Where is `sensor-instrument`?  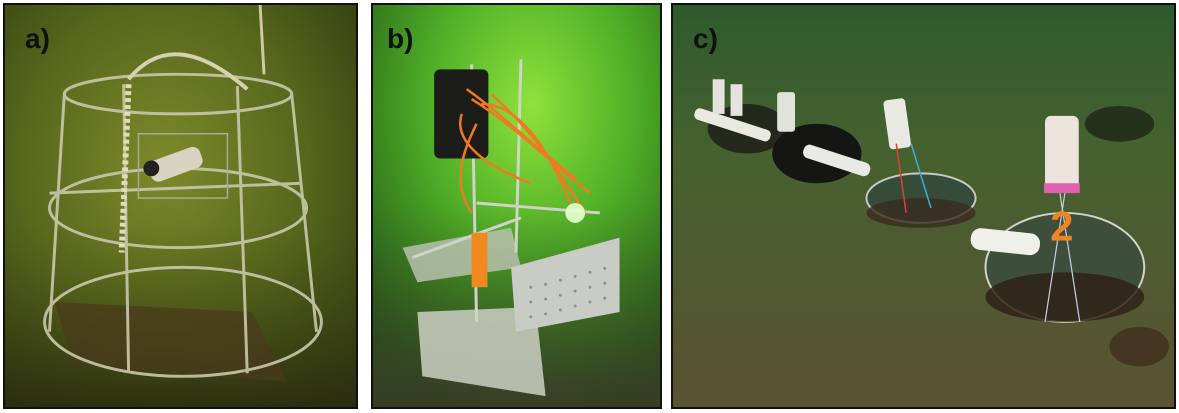
sensor-instrument is located at coordinates (183, 165).